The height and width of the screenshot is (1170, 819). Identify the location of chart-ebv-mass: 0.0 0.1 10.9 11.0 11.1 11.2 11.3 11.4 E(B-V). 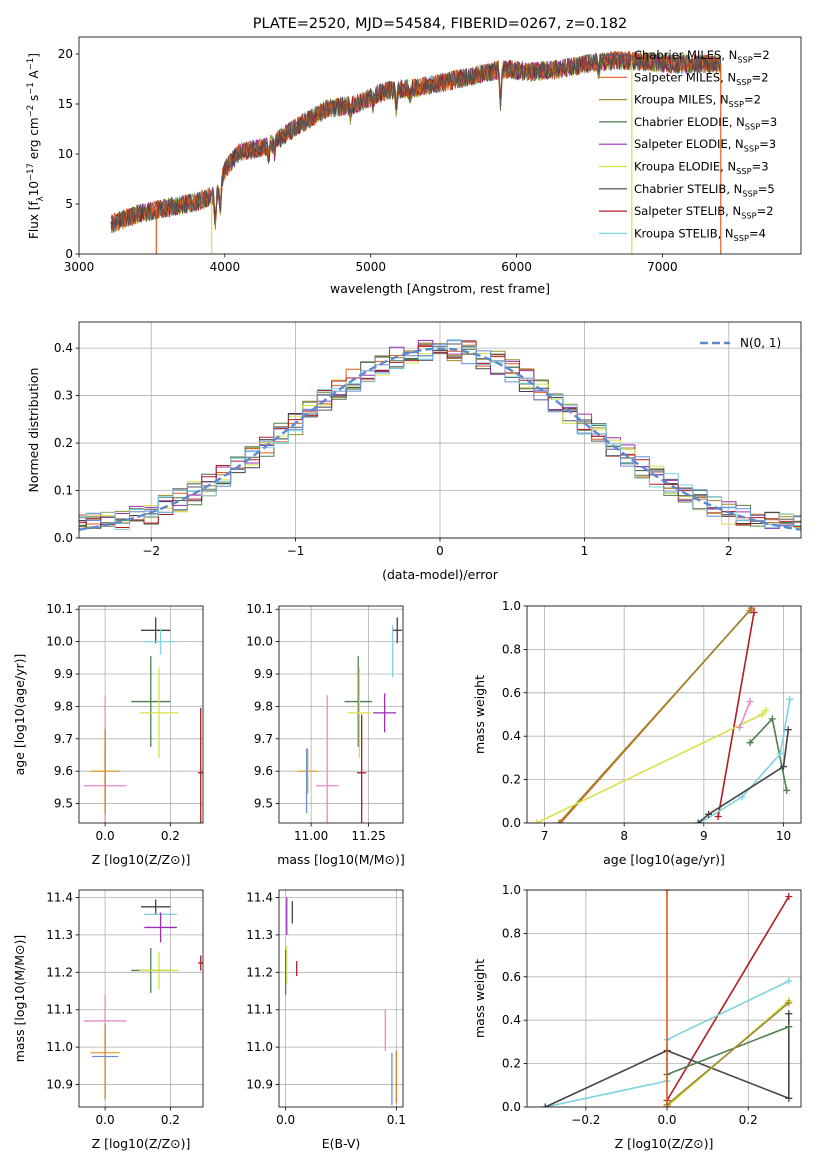
(326, 1020).